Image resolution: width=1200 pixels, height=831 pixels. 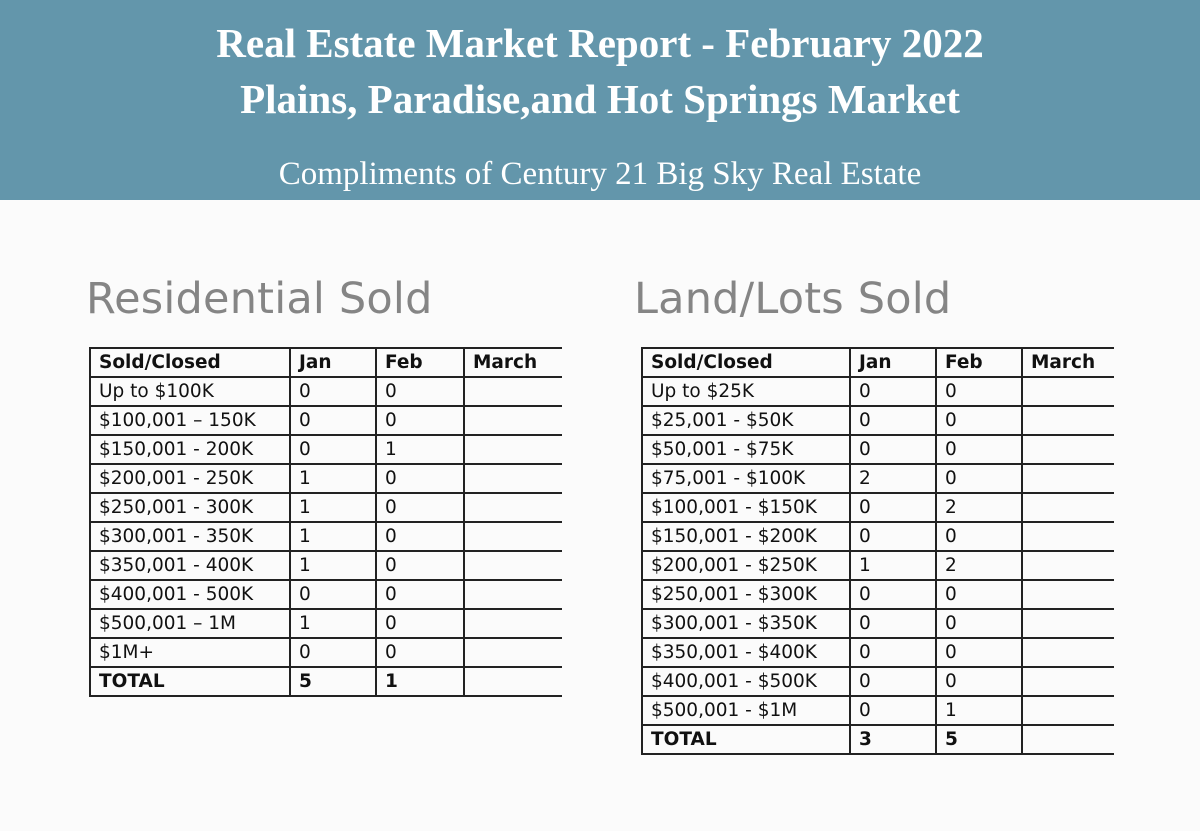 What do you see at coordinates (190, 449) in the screenshot?
I see `price-range-cell: $150,001 - 200K` at bounding box center [190, 449].